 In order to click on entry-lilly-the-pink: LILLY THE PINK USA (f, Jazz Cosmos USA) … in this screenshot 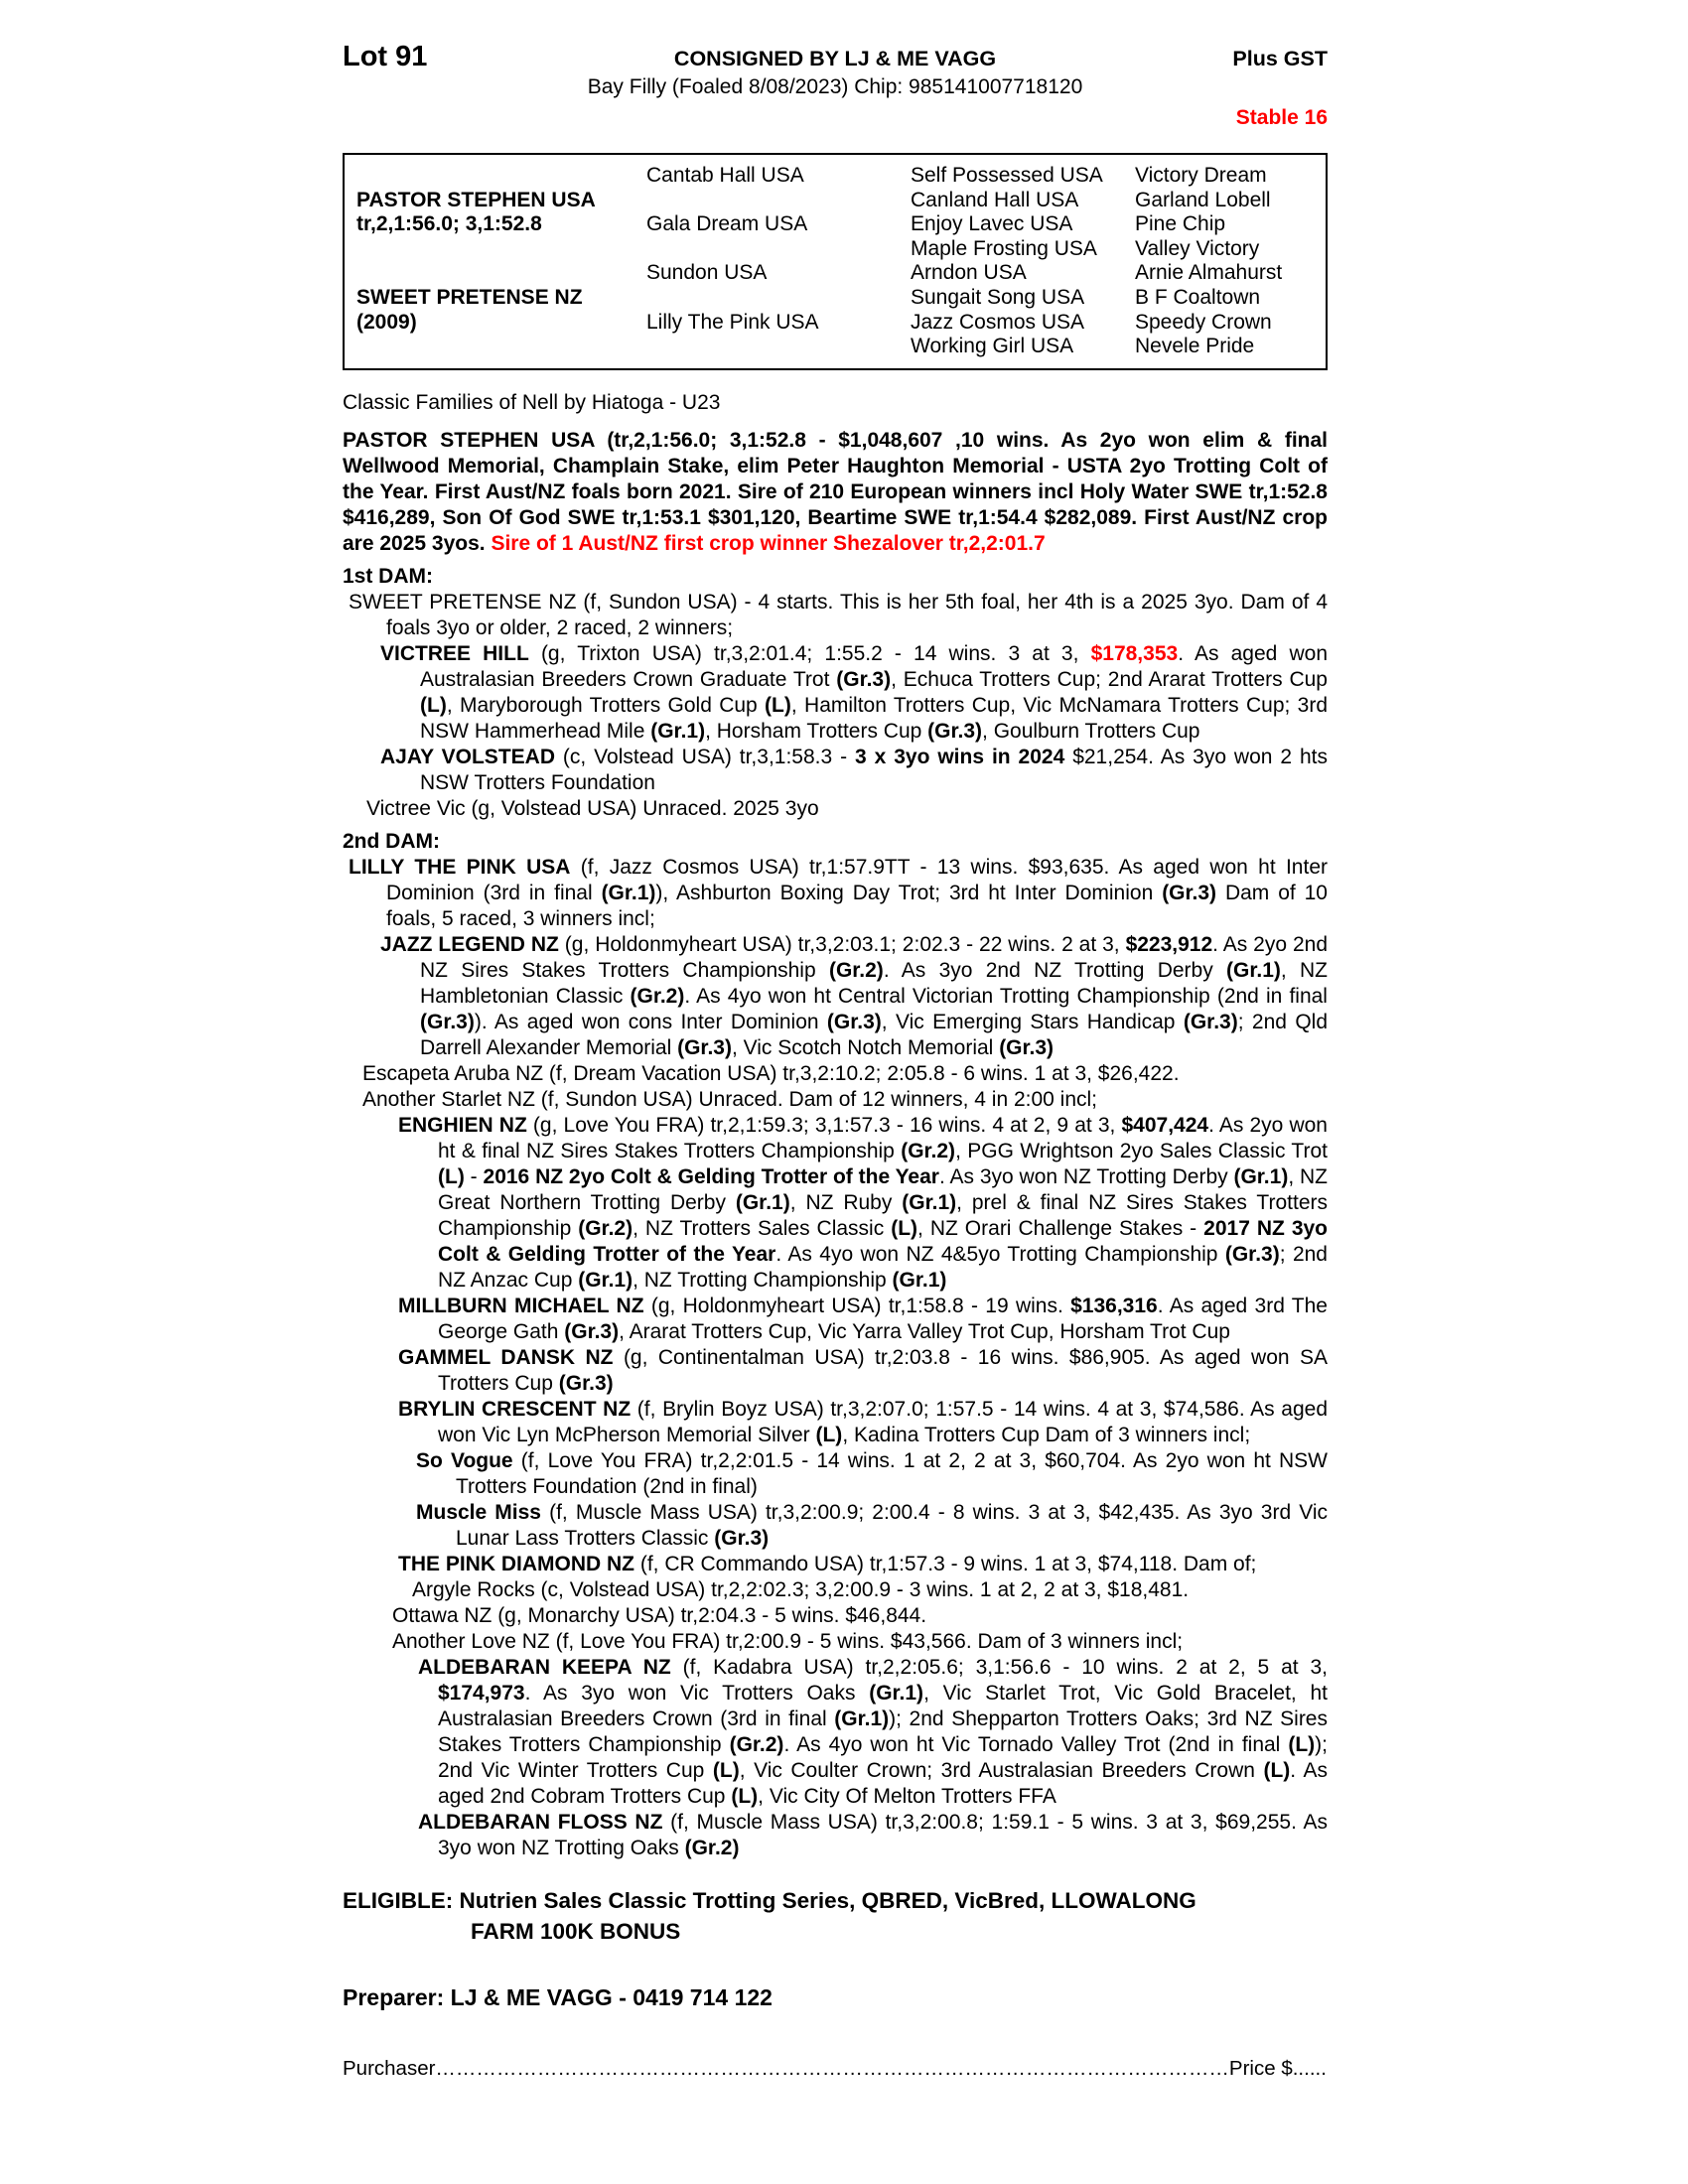, I will do `click(838, 892)`.